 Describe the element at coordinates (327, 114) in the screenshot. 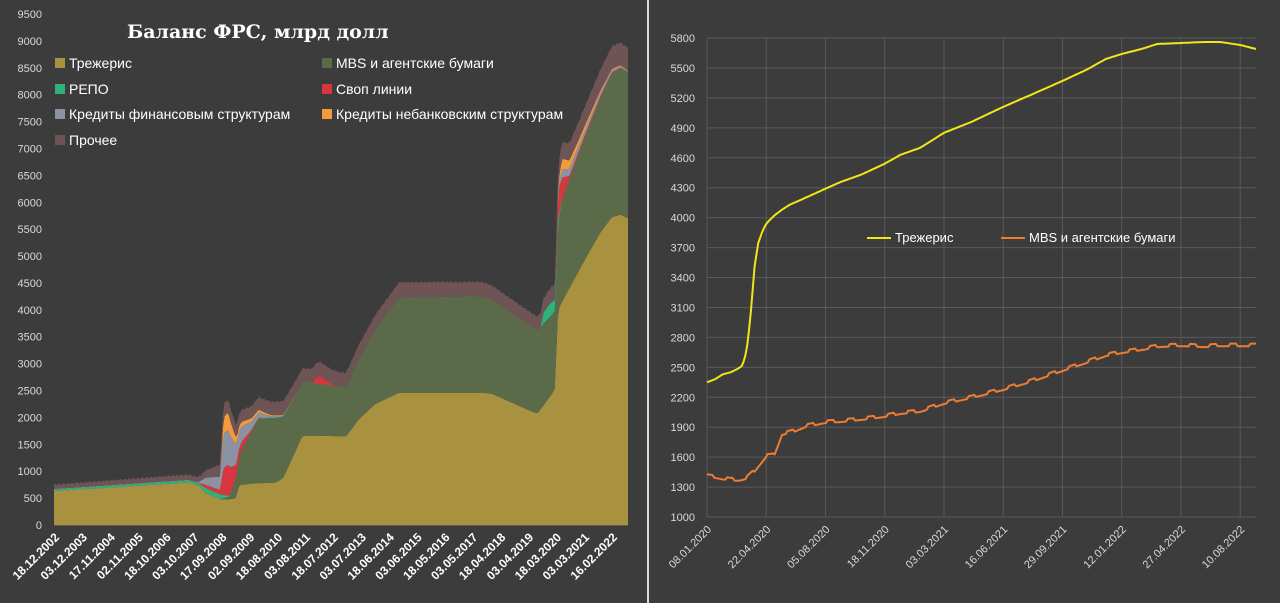

I see `legend-swatch-nonbank_credits` at that location.